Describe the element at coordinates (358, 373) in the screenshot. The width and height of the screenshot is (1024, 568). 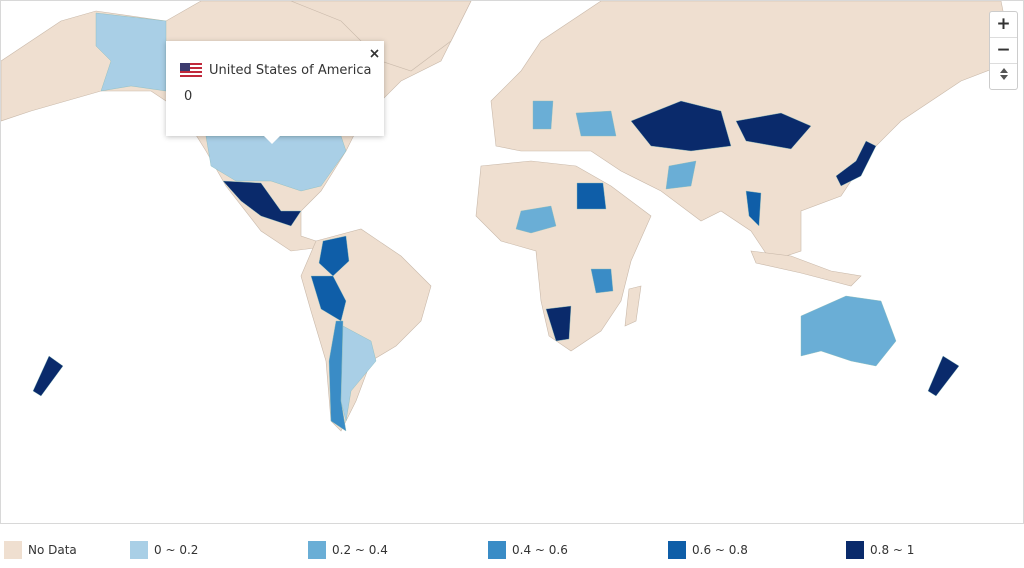
I see `argentina` at that location.